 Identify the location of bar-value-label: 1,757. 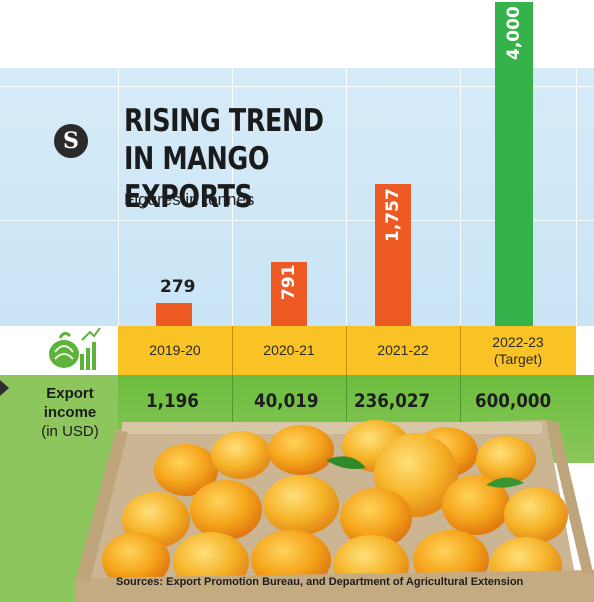
(393, 214).